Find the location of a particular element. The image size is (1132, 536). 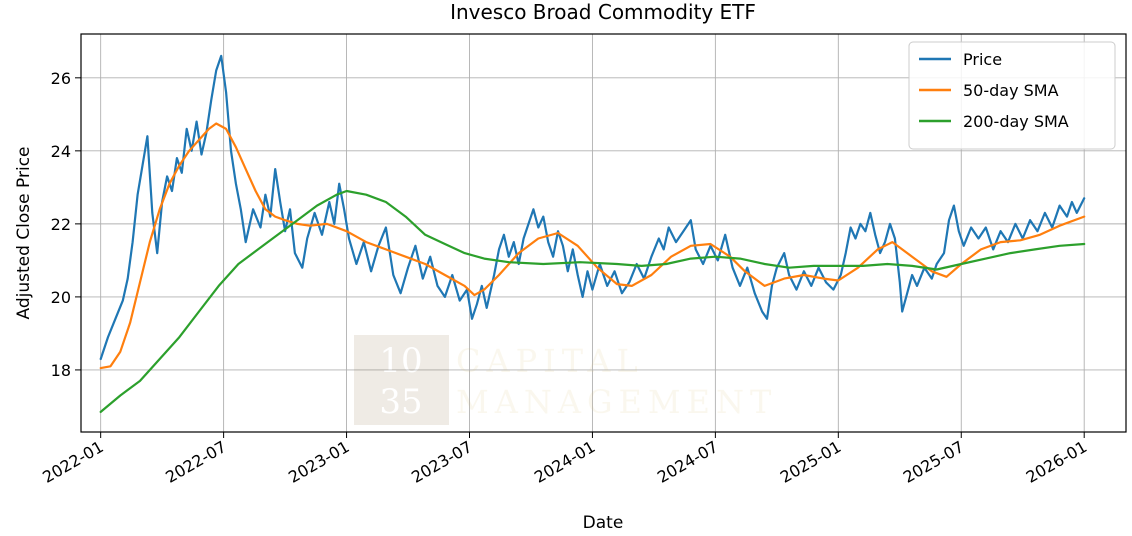

watermark-word-capital: CAPITAL is located at coordinates (550, 361).